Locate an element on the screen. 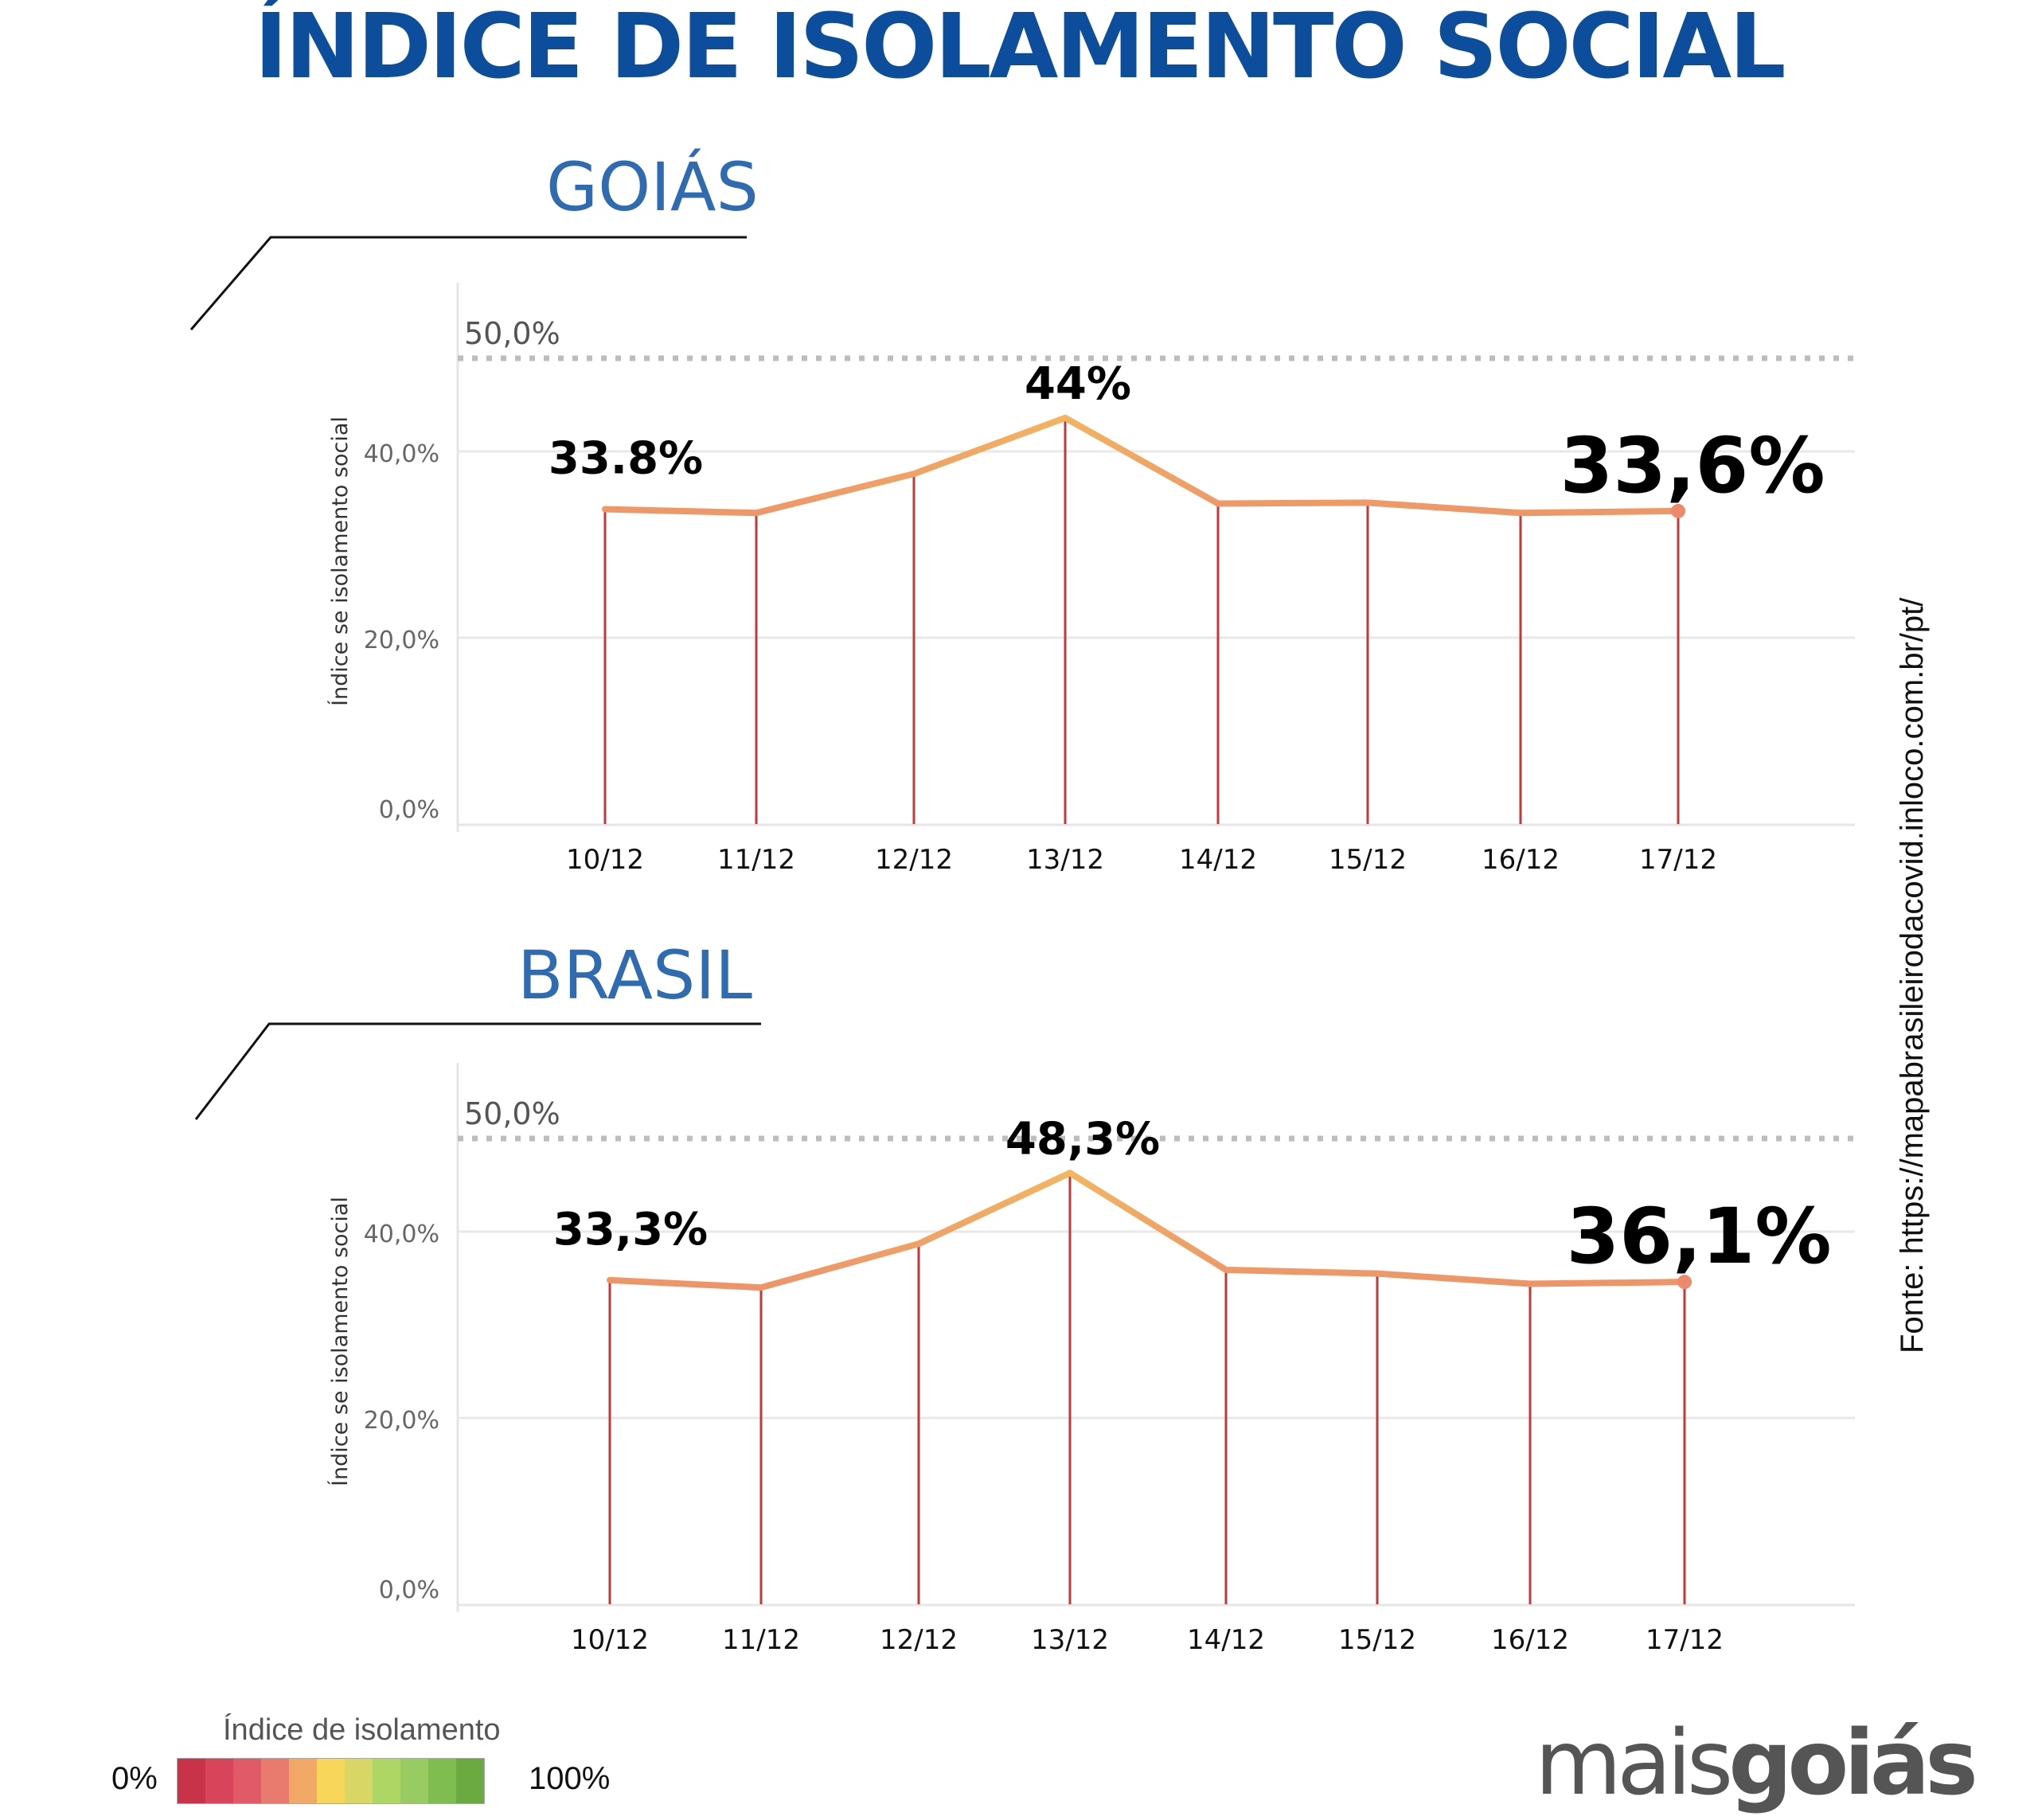  brand-logo: maisgoiás is located at coordinates (1756, 1763).